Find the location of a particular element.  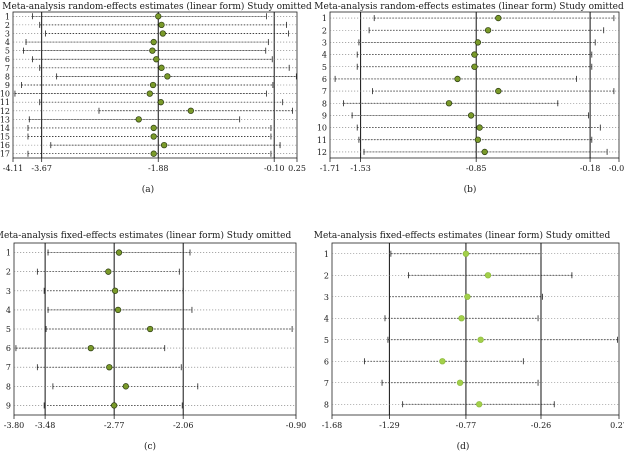

panel-d-row-label-8: 8 is located at coordinates (326, 404).